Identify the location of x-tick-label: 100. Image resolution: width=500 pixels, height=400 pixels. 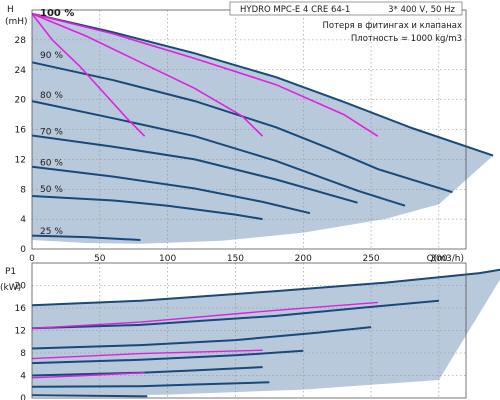
(167, 259).